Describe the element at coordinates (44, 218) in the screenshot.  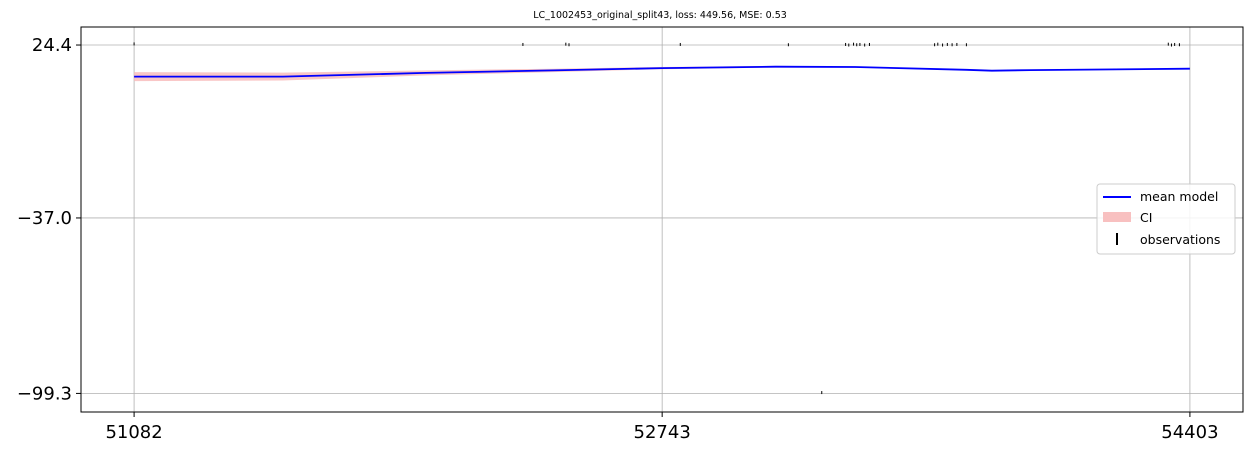
I see `y-tick-label: −37.0` at that location.